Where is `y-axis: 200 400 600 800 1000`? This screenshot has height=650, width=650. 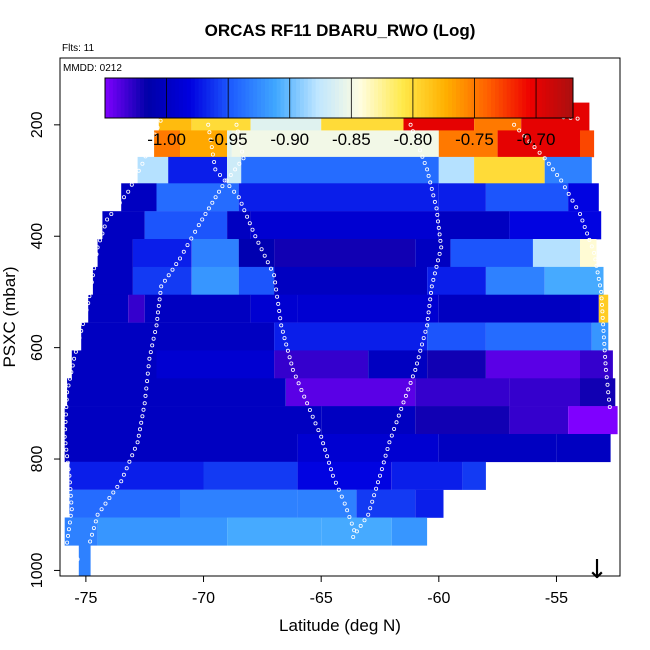
y-axis: 200 400 600 800 1000 is located at coordinates (44, 349).